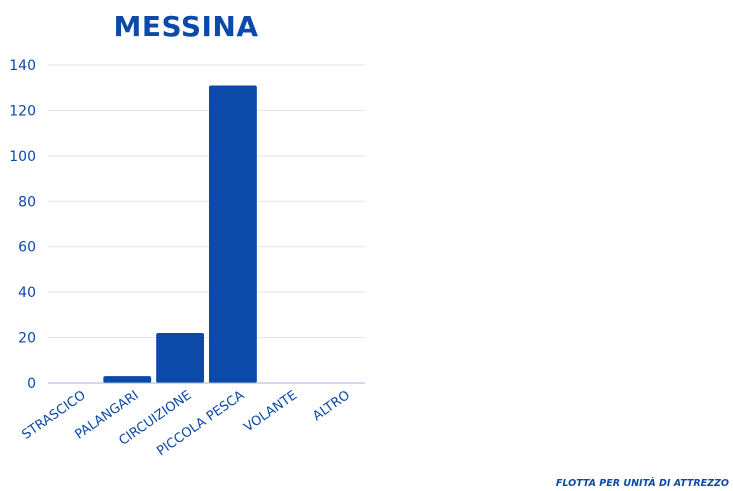  What do you see at coordinates (31, 384) in the screenshot?
I see `y-tick-label: 0` at bounding box center [31, 384].